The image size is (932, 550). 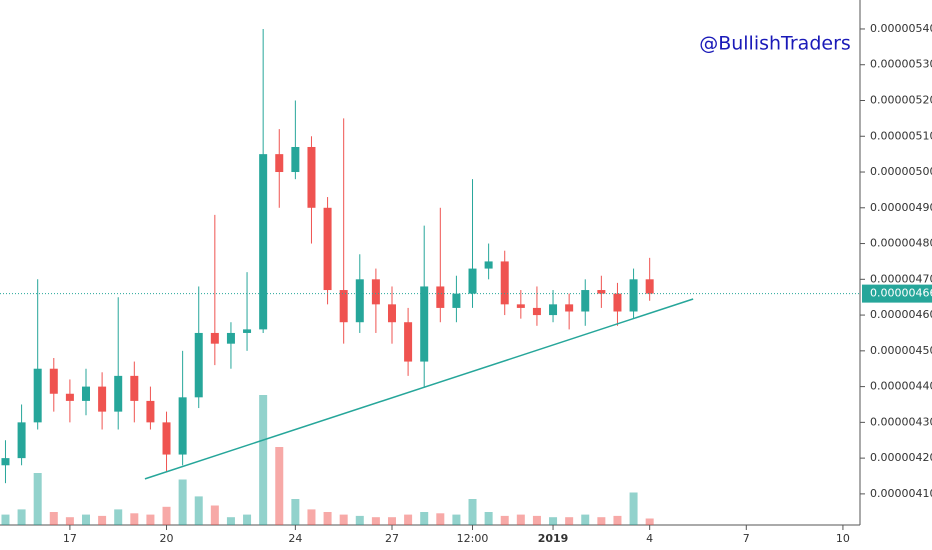 What do you see at coordinates (901, 493) in the screenshot?
I see `y-tick-label: 0.00000410` at bounding box center [901, 493].